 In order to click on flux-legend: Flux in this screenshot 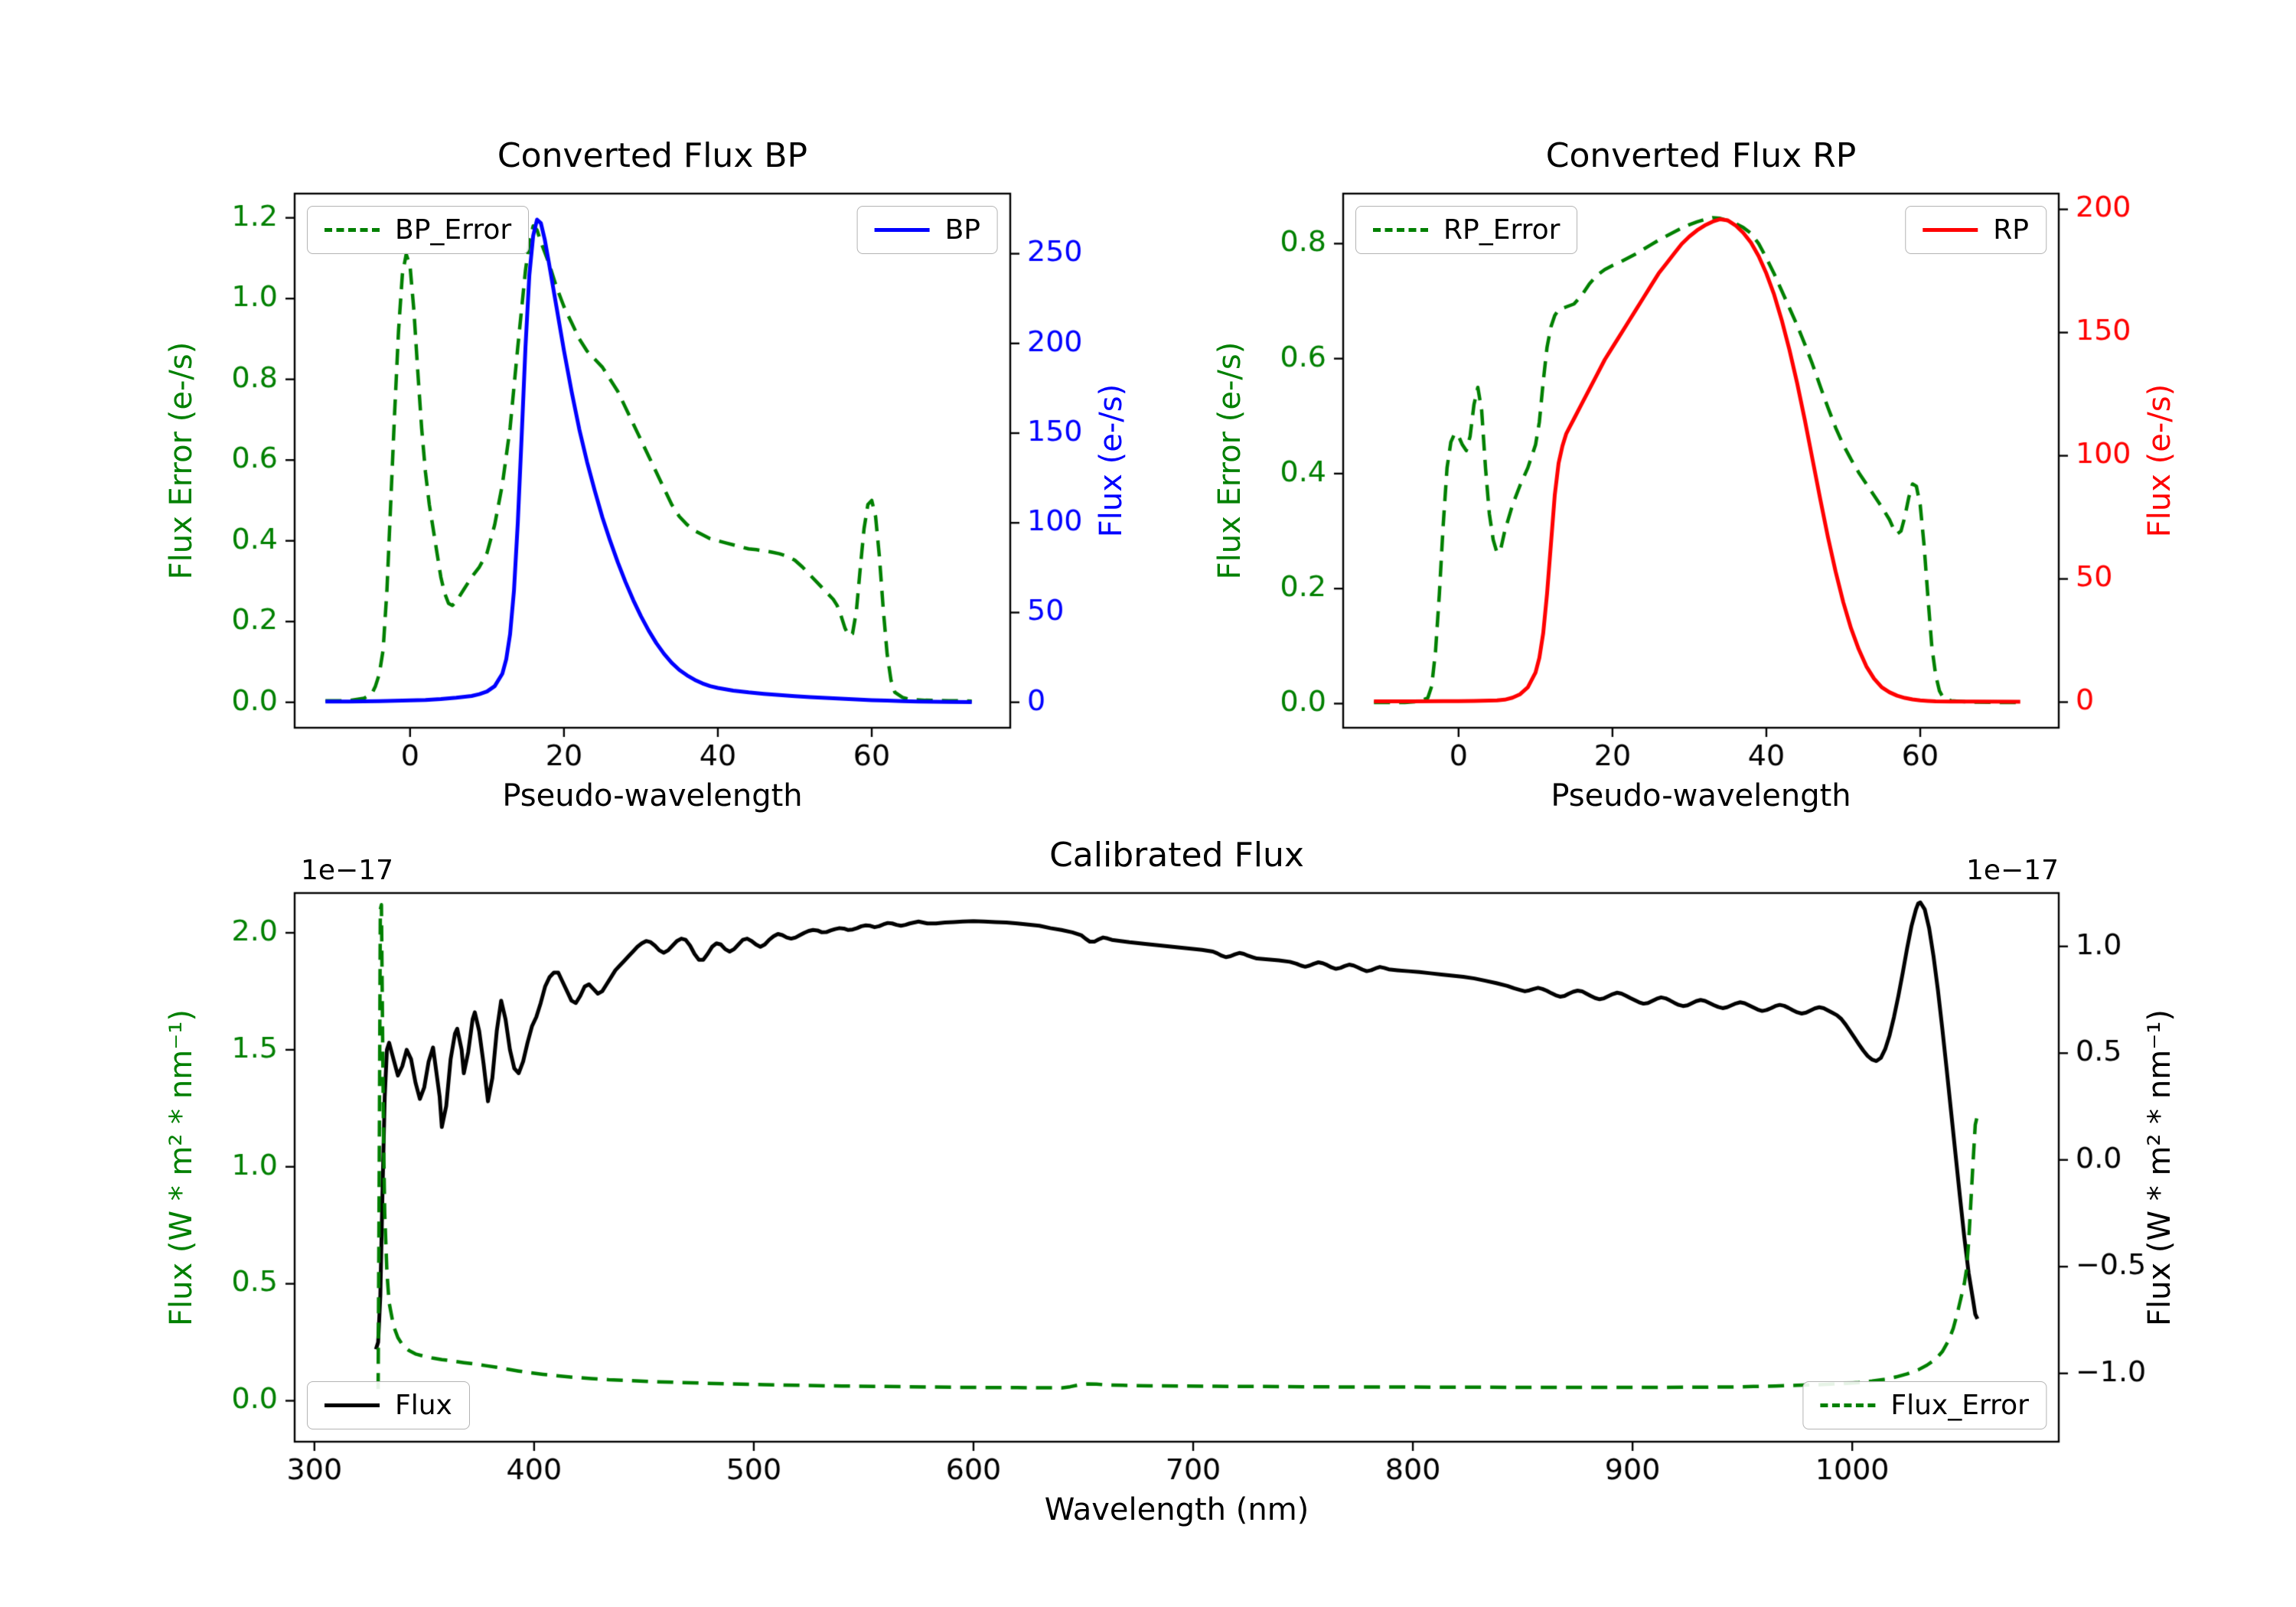, I will do `click(388, 1405)`.